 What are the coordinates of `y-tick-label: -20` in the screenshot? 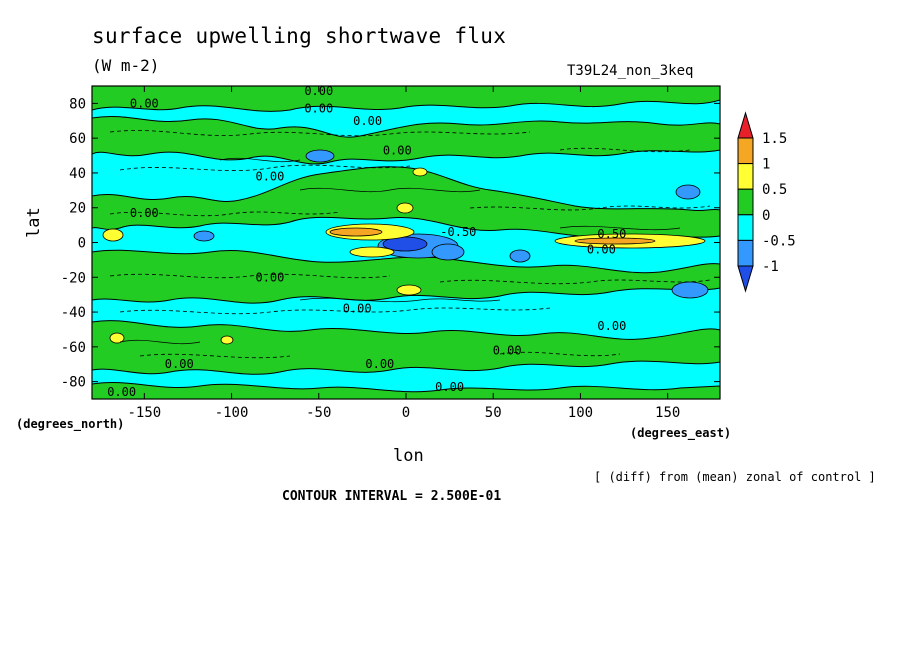 It's located at (73, 278).